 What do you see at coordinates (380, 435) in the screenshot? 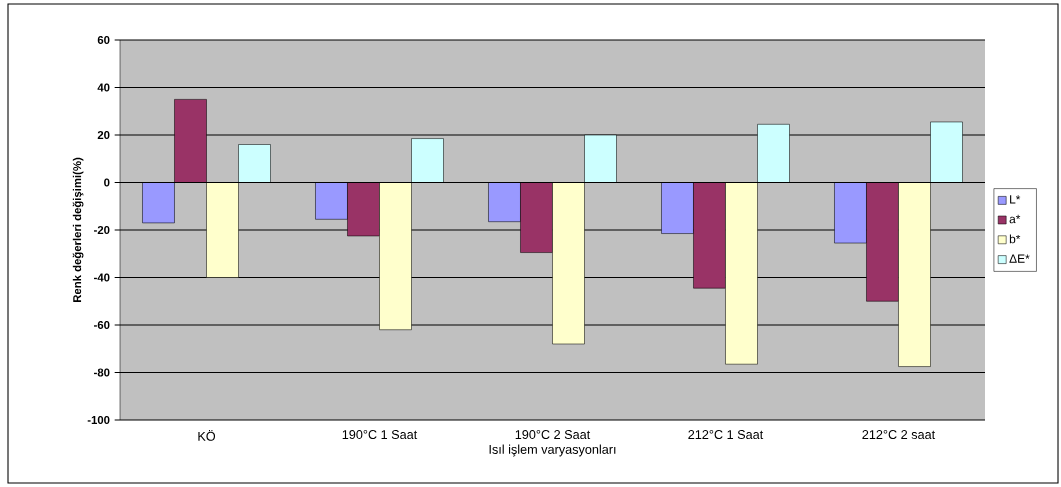
I see `x-tick-label: 190°C 1 Saat` at bounding box center [380, 435].